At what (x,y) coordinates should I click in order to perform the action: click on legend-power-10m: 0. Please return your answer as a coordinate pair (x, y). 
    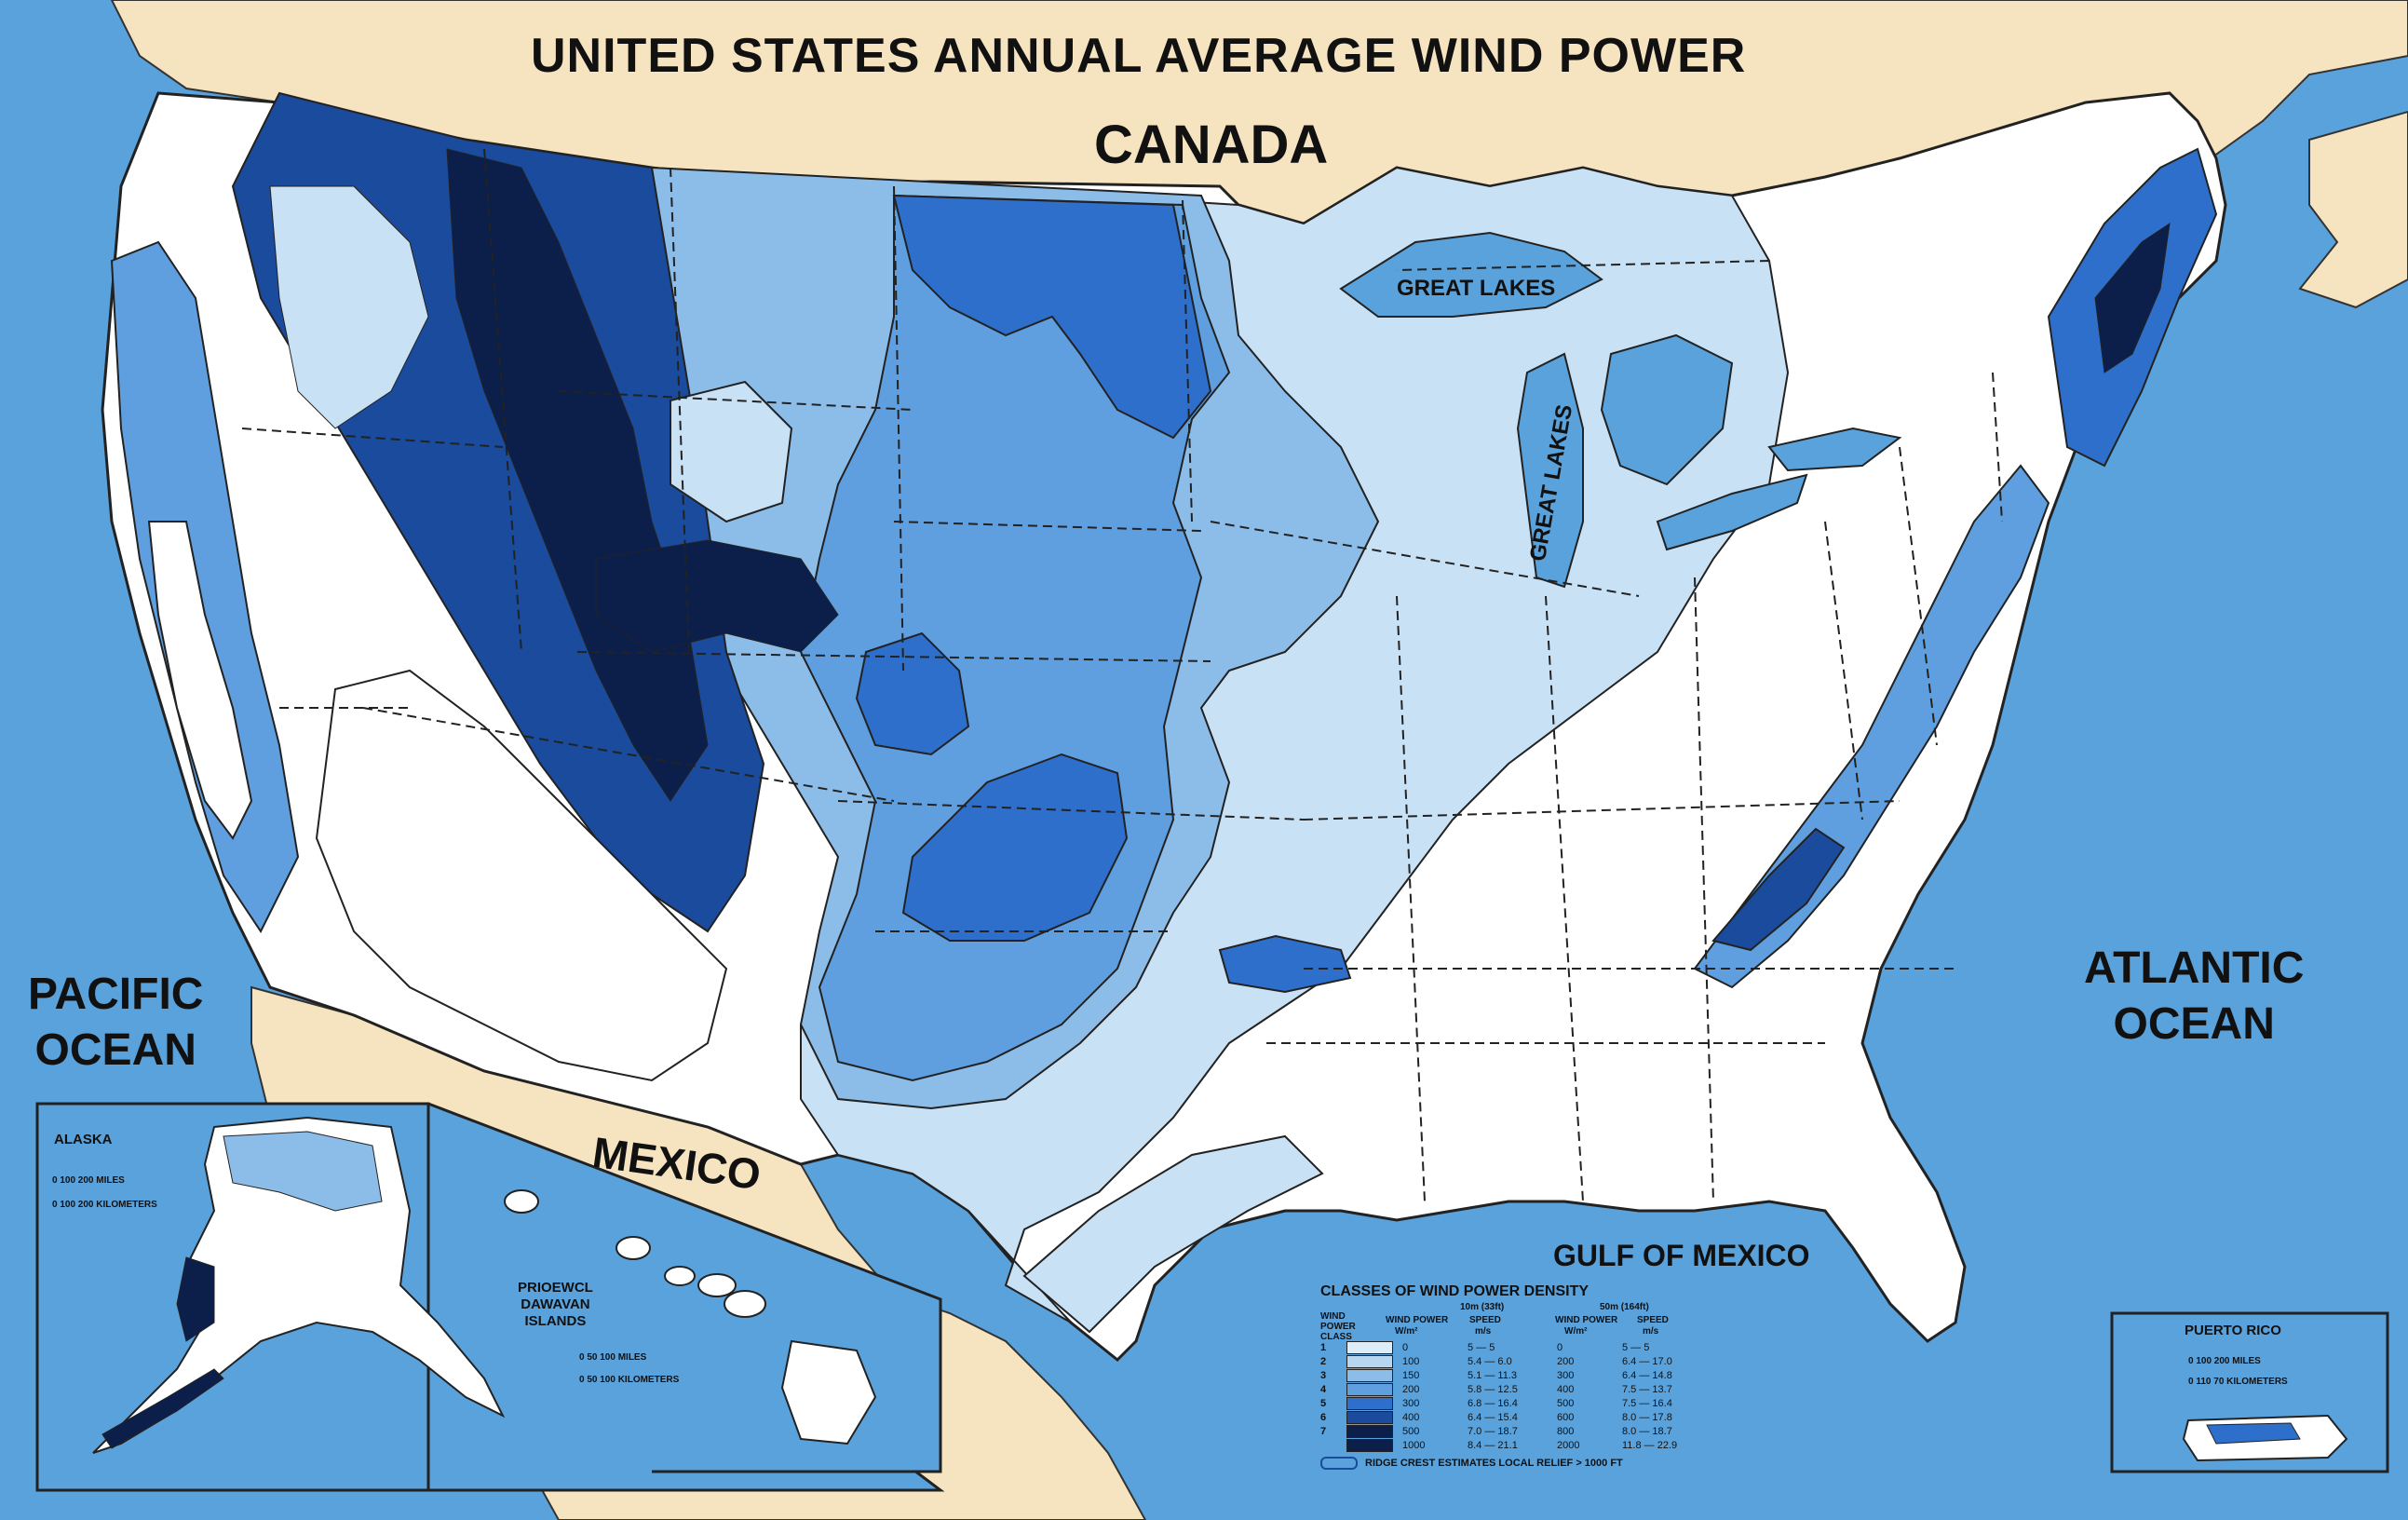
    Looking at the image, I should click on (1405, 1347).